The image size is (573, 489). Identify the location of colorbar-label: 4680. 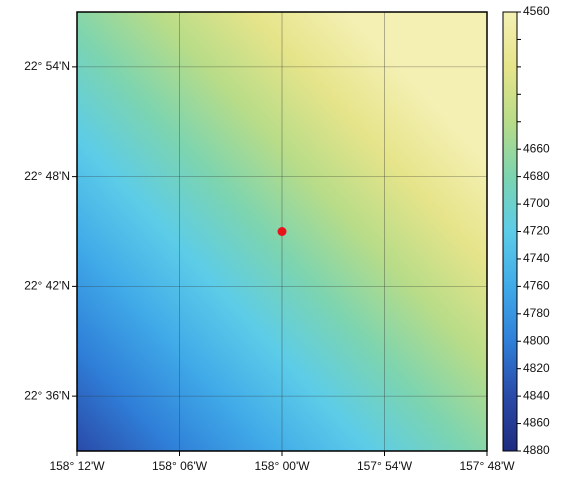
(536, 176).